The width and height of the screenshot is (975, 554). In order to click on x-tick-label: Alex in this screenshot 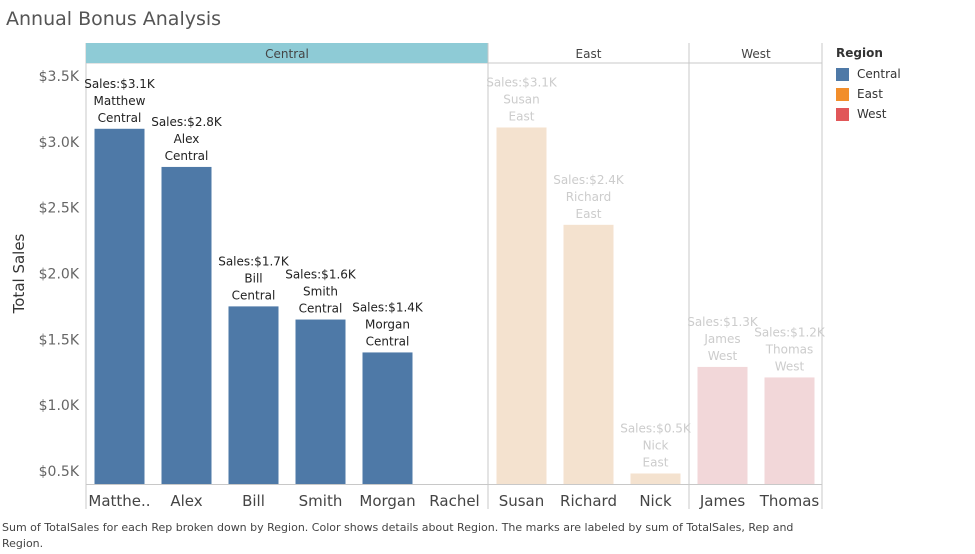, I will do `click(186, 501)`.